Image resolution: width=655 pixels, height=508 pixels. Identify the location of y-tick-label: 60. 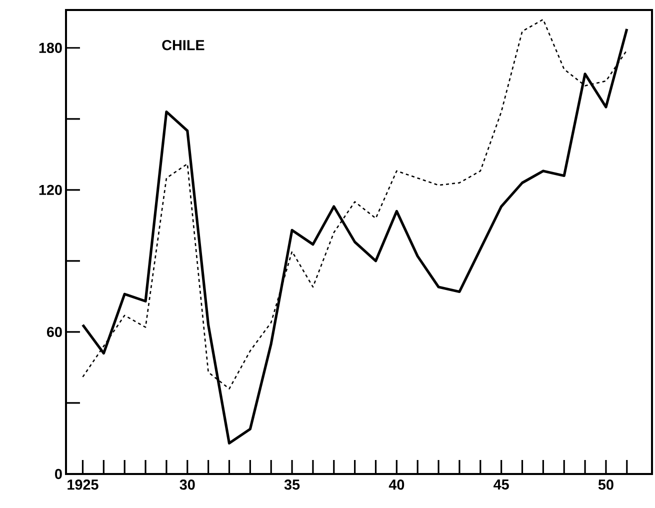
(54, 332).